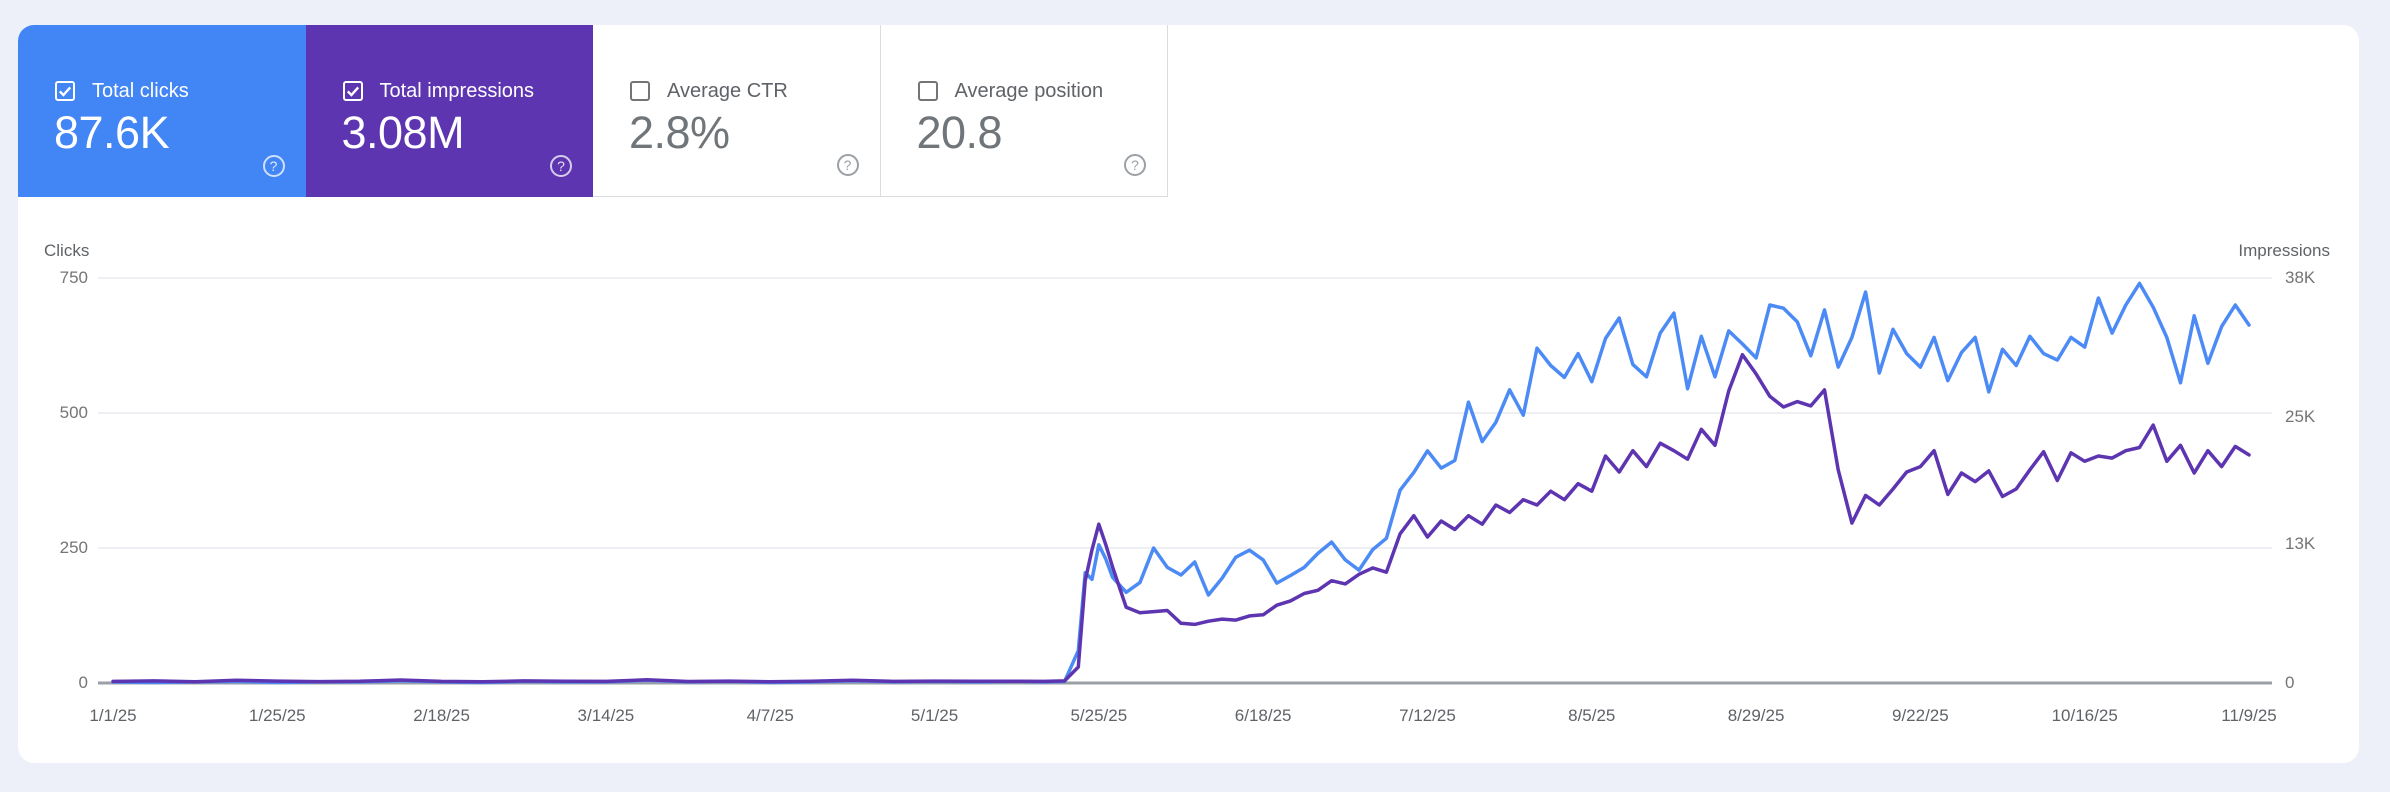 The height and width of the screenshot is (792, 2390). I want to click on tick-right-label: 0, so click(2290, 682).